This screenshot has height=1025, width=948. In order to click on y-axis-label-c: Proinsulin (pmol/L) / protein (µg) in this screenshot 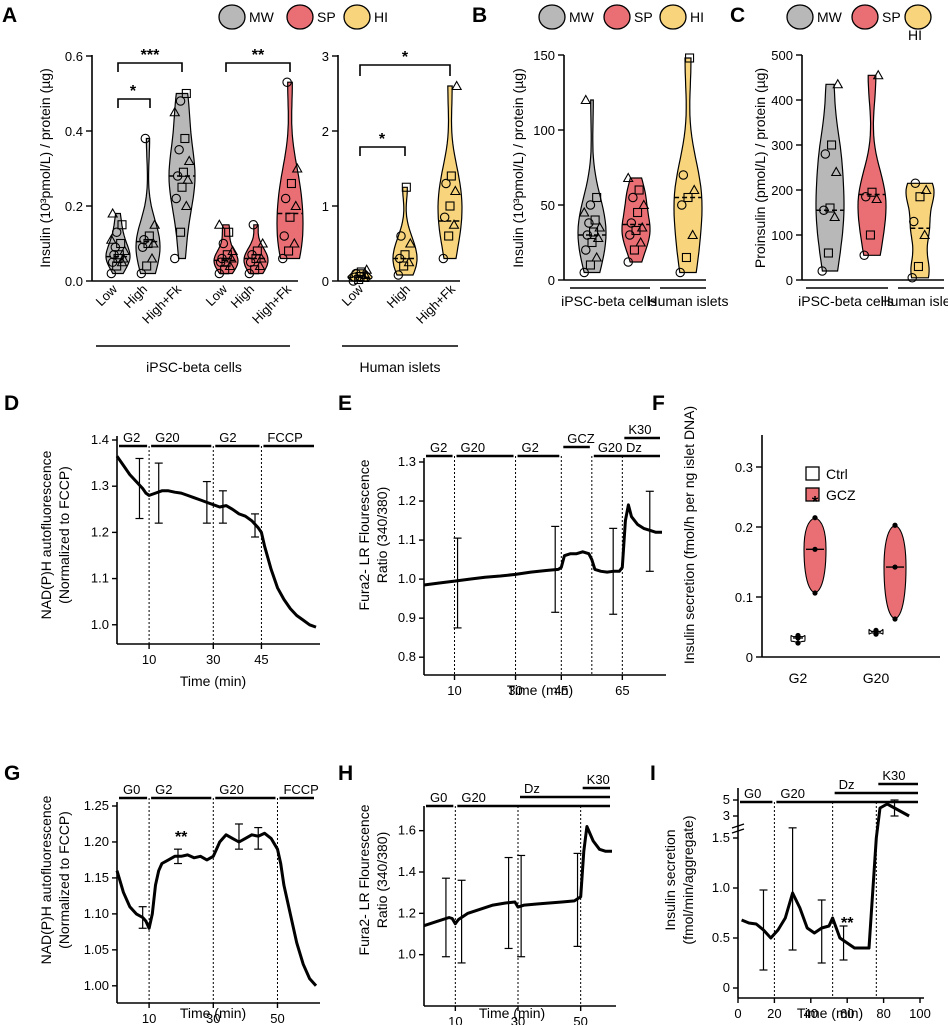, I will do `click(760, 168)`.